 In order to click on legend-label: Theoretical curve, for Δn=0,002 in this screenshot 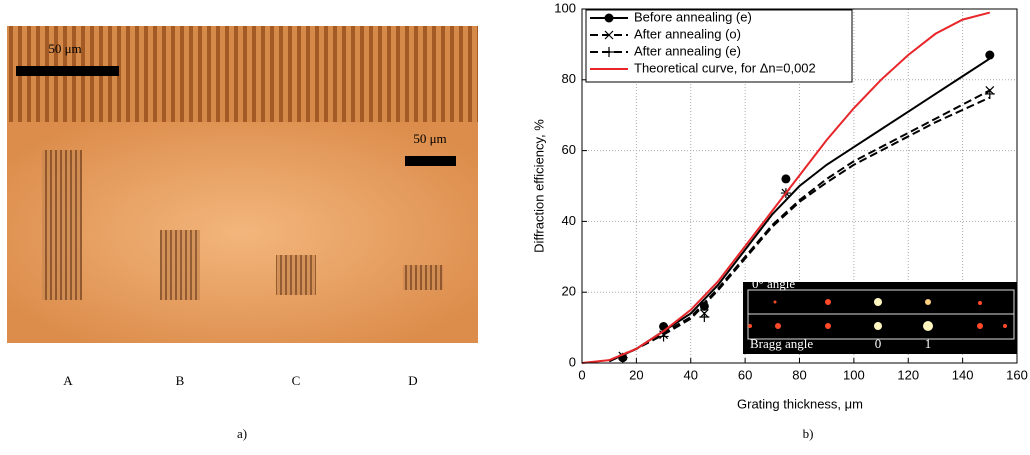, I will do `click(725, 67)`.